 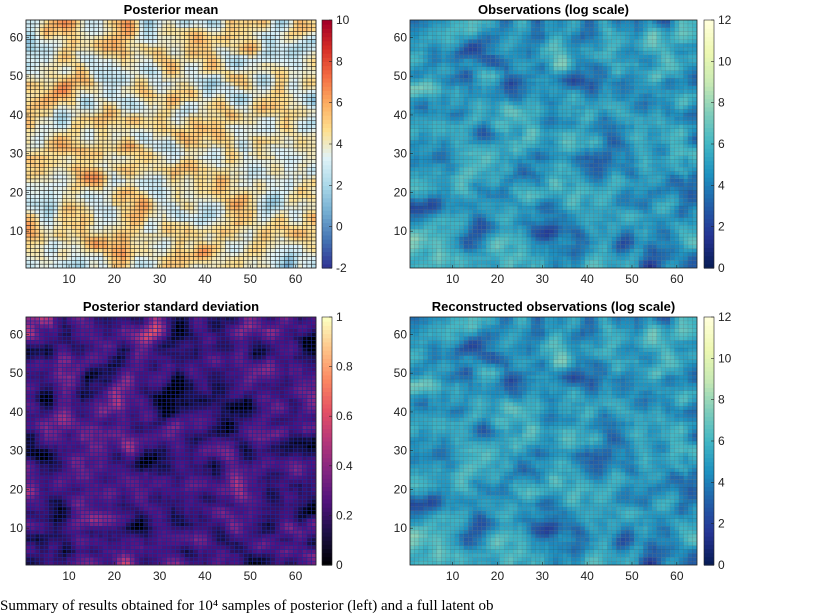 I want to click on x-tick-label: 50, so click(x=251, y=279).